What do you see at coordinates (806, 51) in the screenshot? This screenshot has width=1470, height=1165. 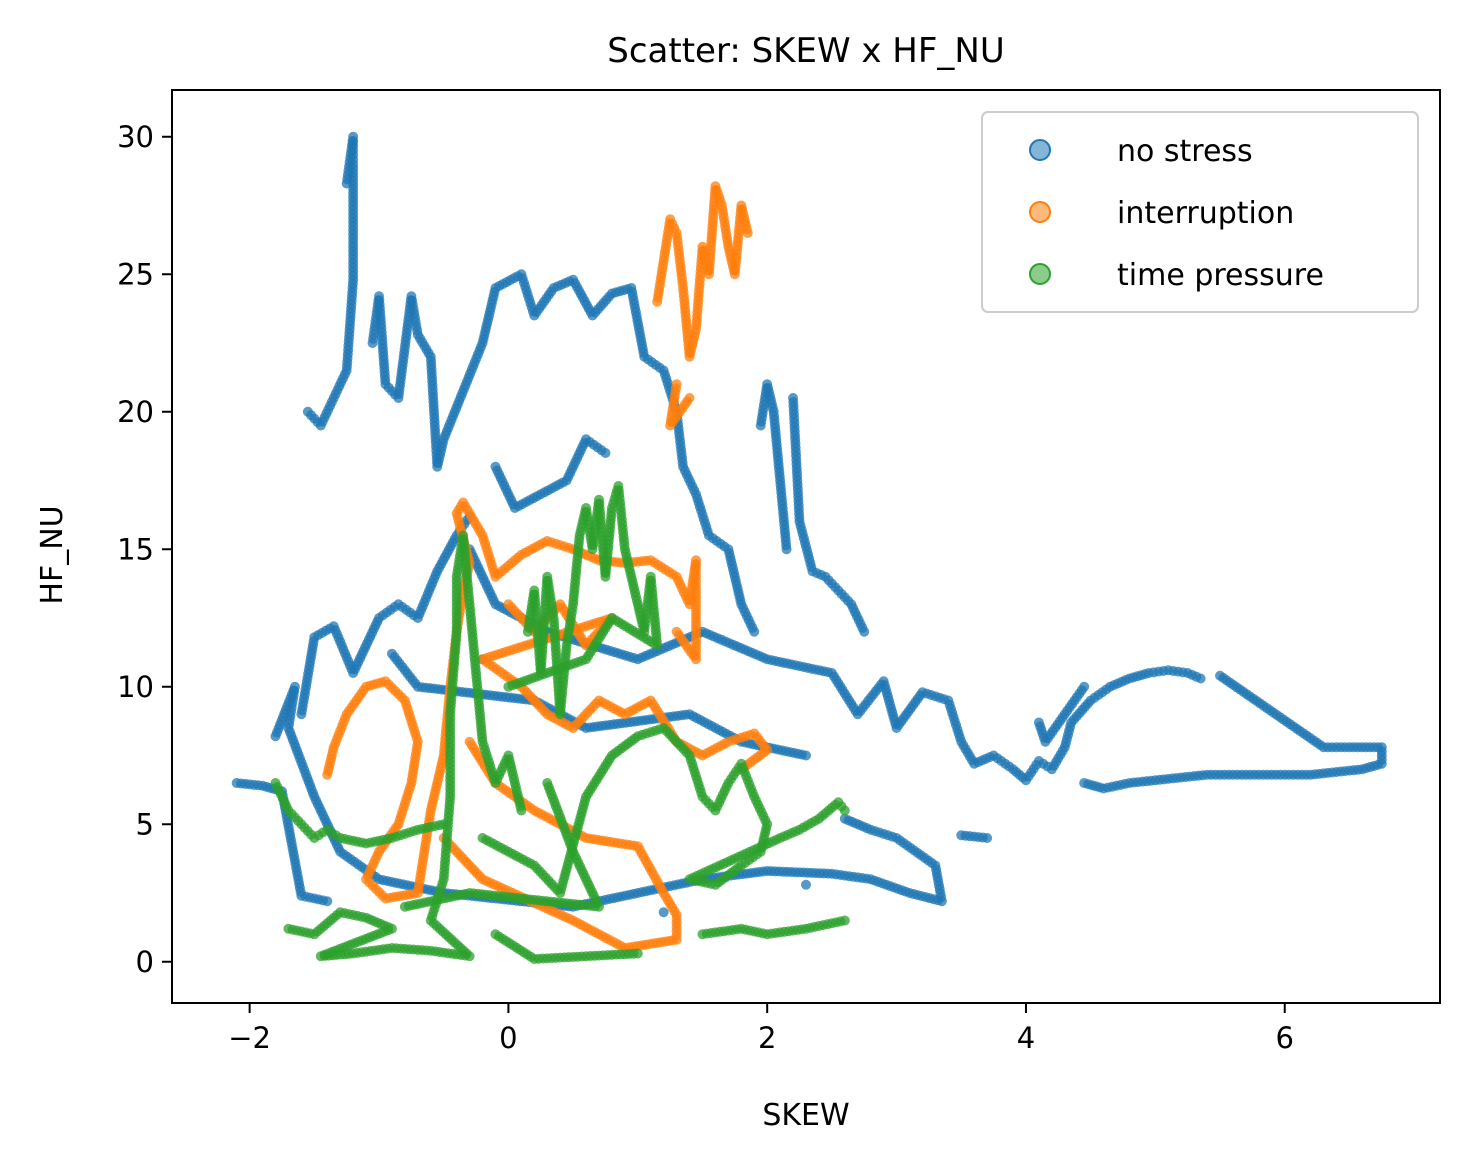 I see `chart-title: Scatter: SKEW x HF_NU` at bounding box center [806, 51].